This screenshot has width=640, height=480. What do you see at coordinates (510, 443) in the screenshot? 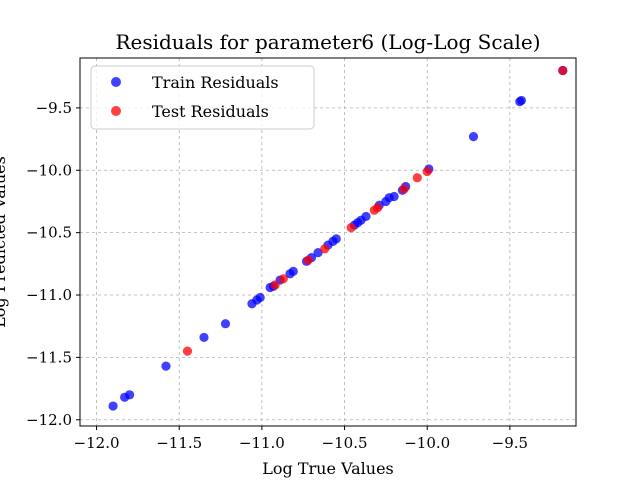
I see `x-tick-label: −9.5` at bounding box center [510, 443].